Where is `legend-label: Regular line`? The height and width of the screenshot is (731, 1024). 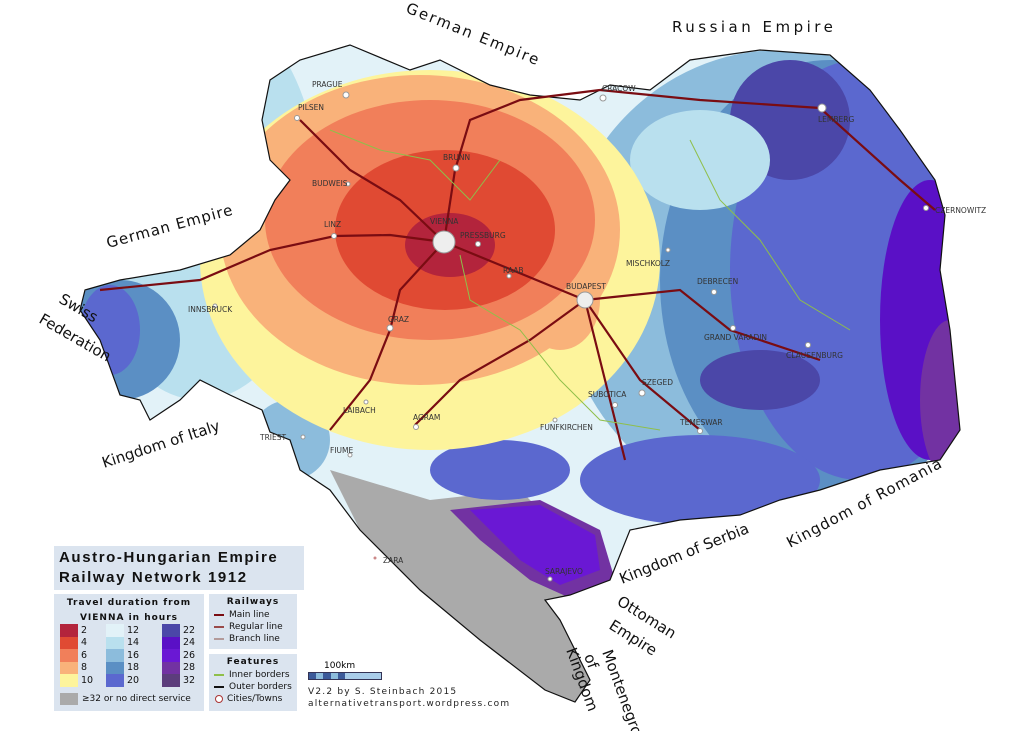 legend-label: Regular line is located at coordinates (256, 627).